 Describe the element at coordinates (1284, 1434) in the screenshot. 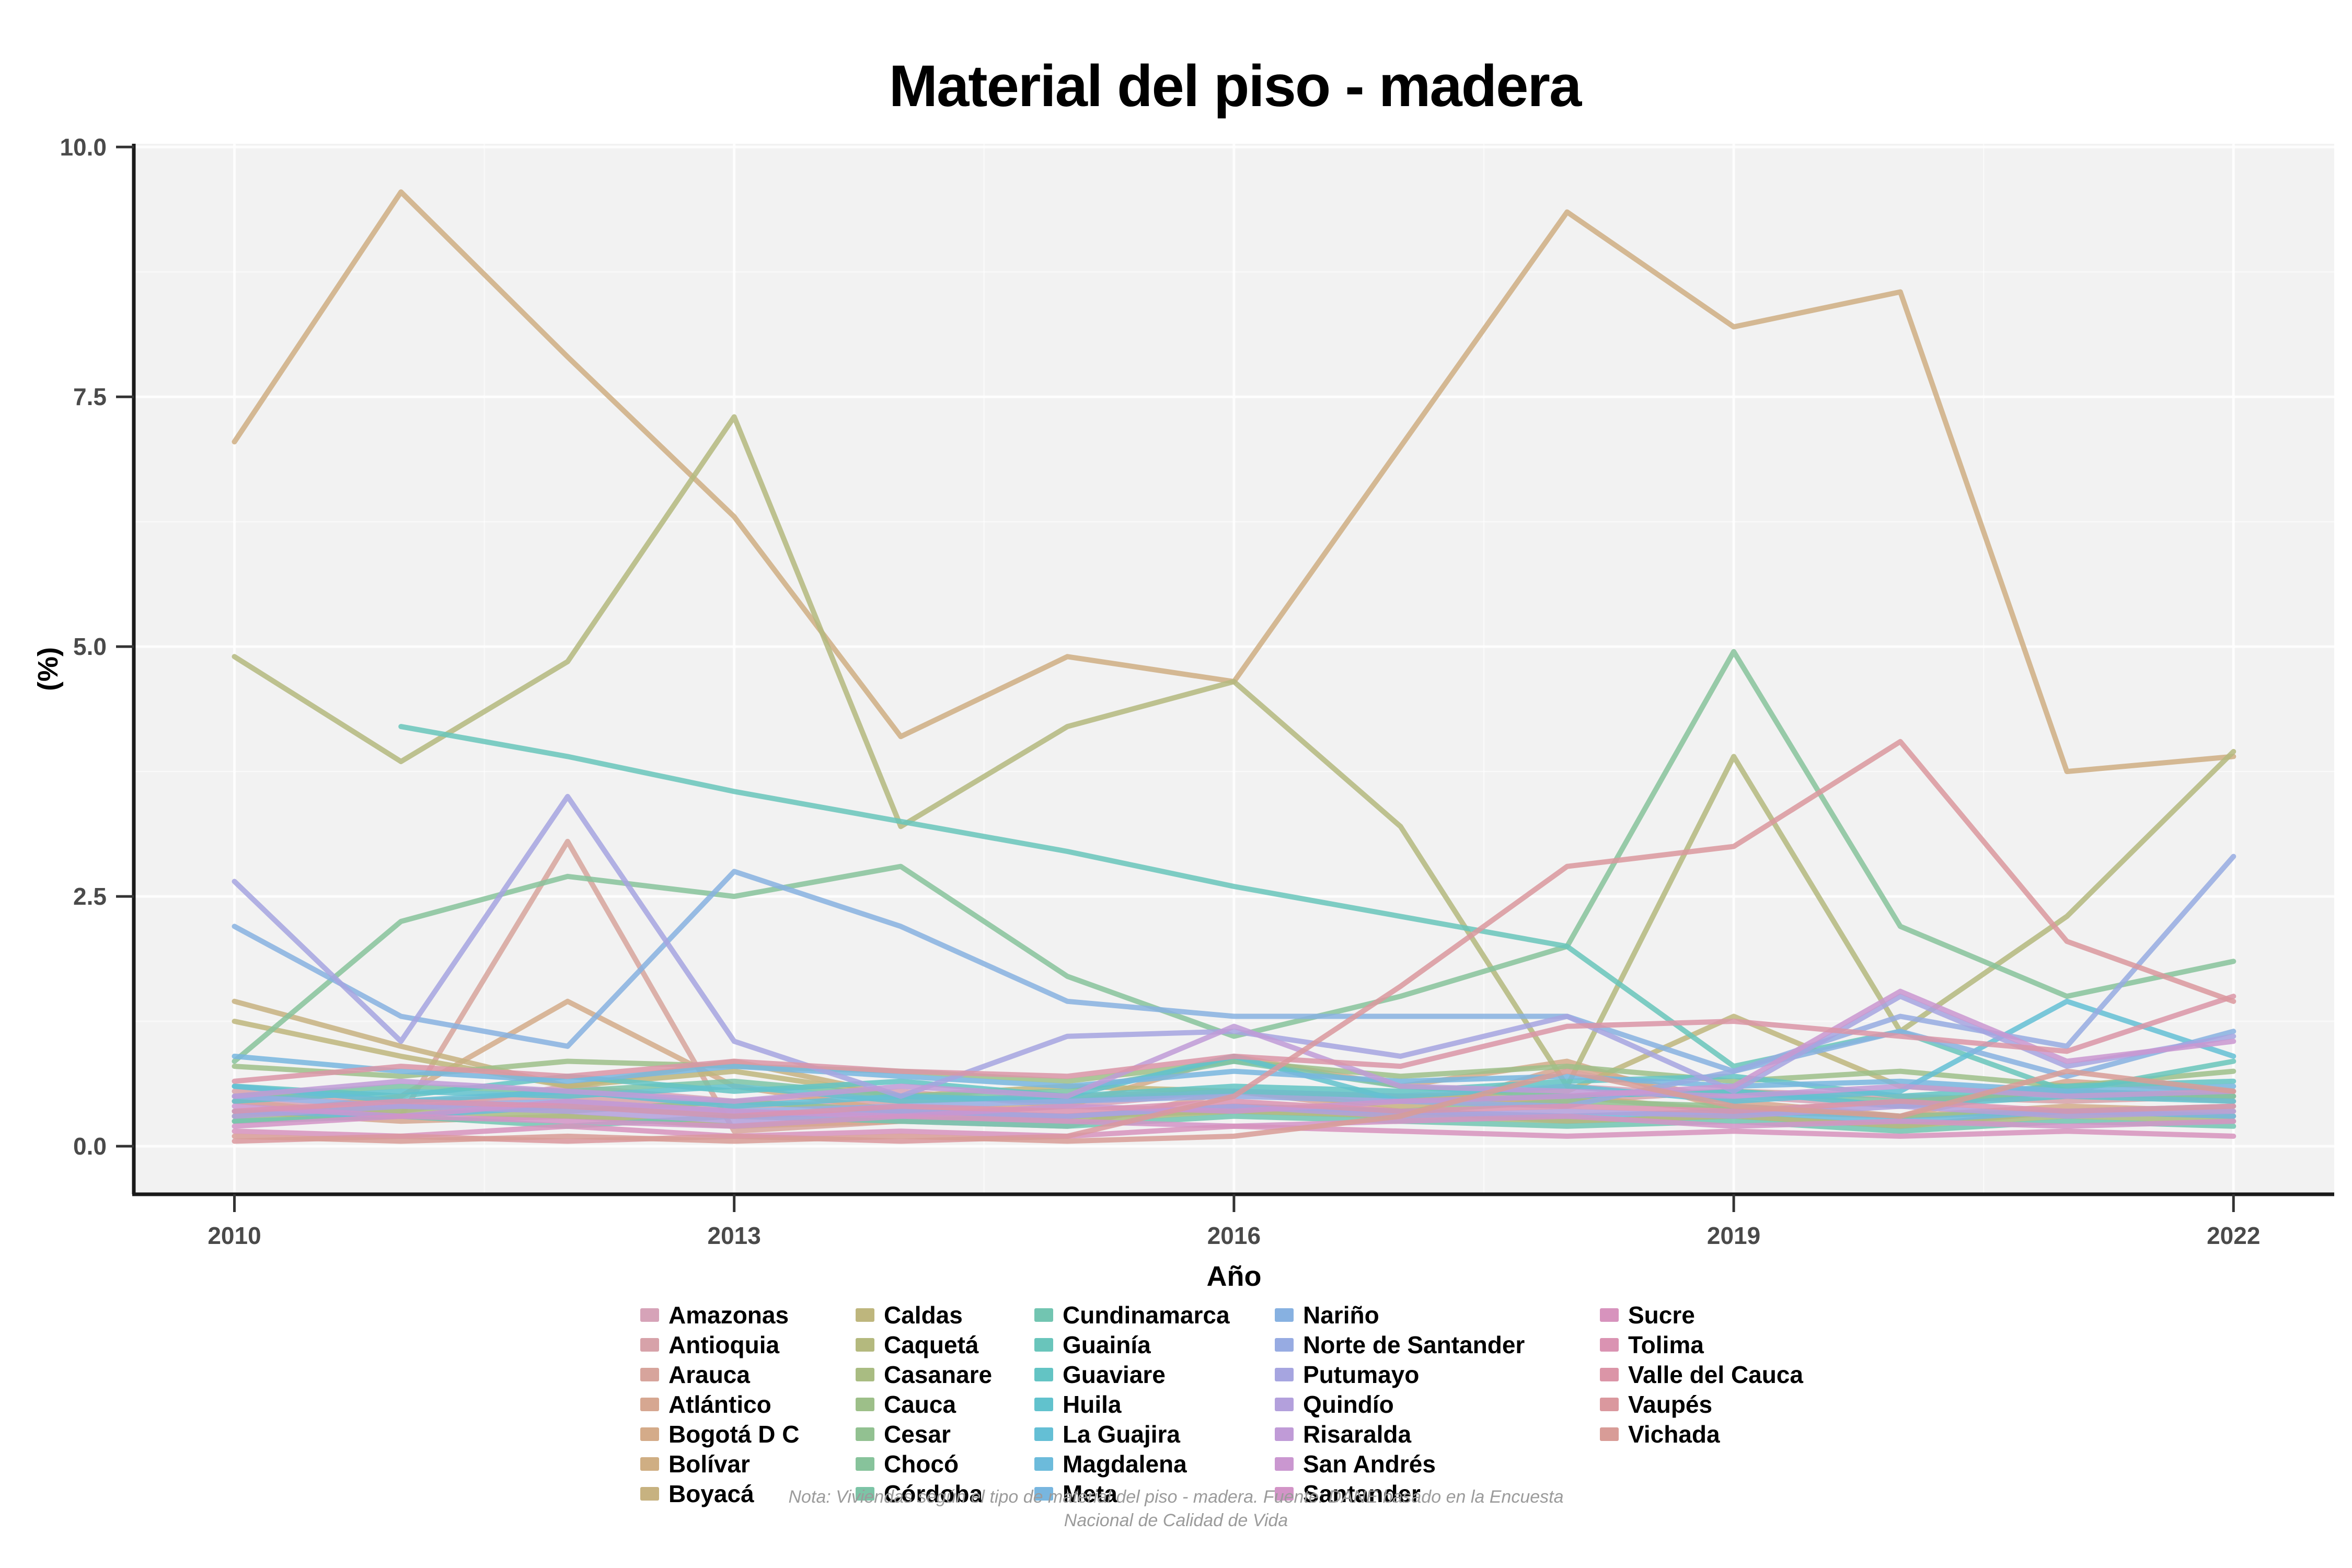

I see `legend-key-swatch-risaralda` at that location.